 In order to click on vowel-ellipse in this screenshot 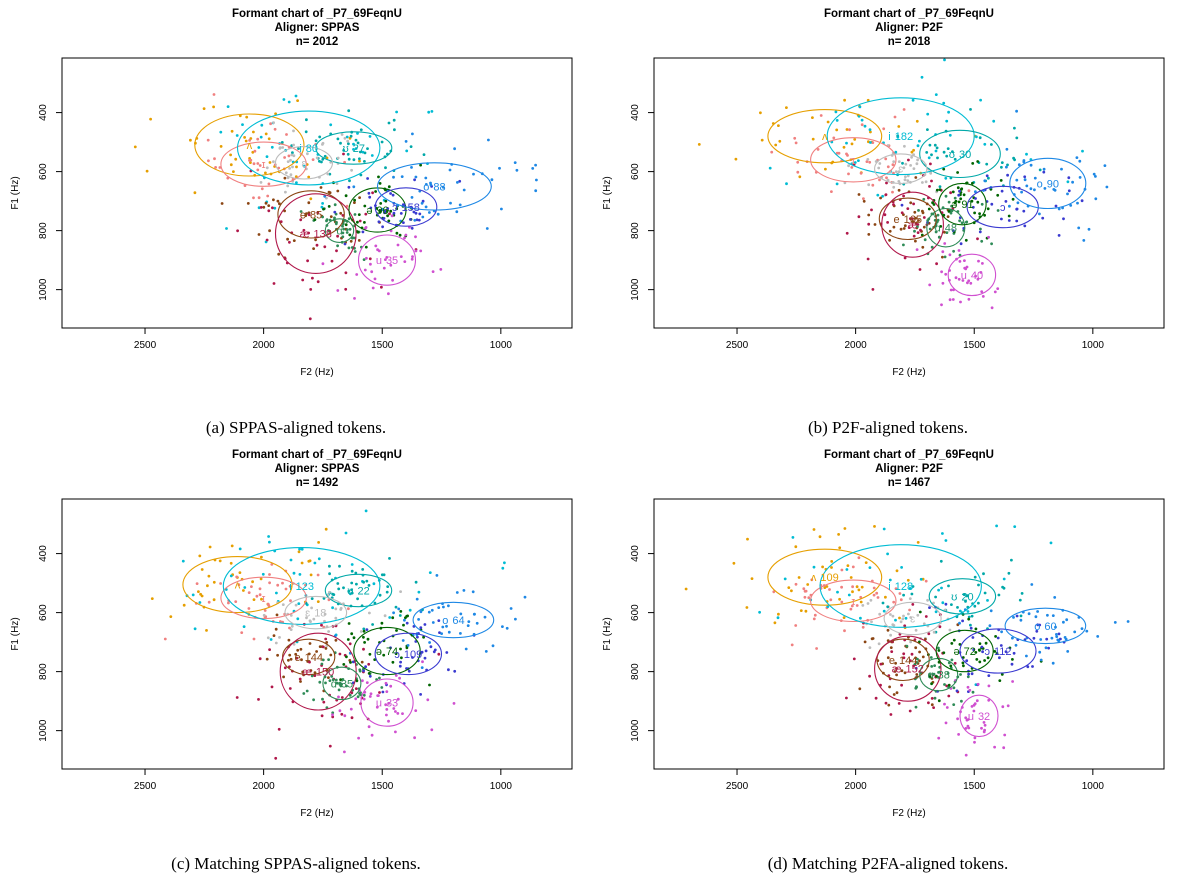, I will do `click(387, 651)`.